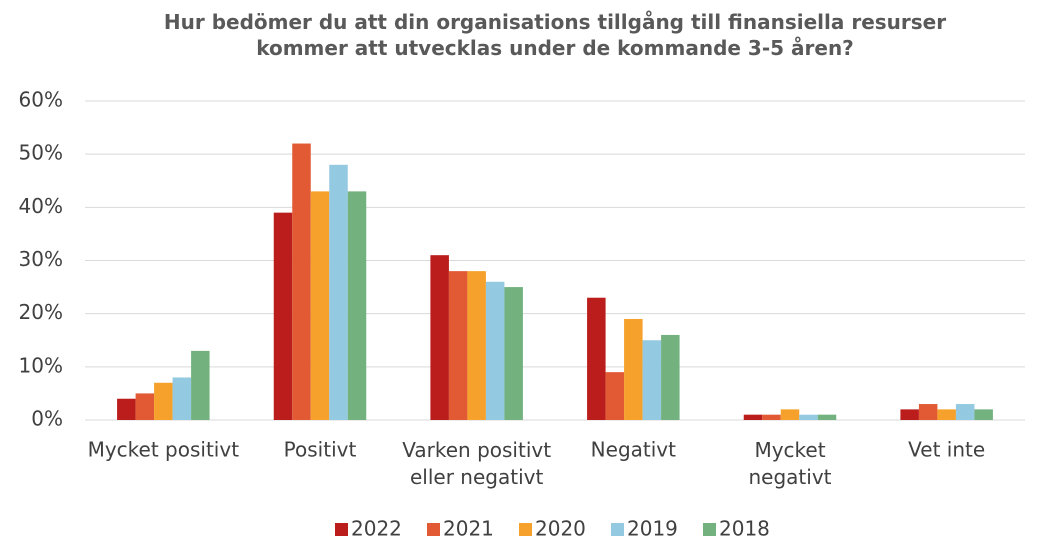 Image resolution: width=1041 pixels, height=542 pixels. What do you see at coordinates (789, 463) in the screenshot?
I see `x-tick-label: Mycket negativt` at bounding box center [789, 463].